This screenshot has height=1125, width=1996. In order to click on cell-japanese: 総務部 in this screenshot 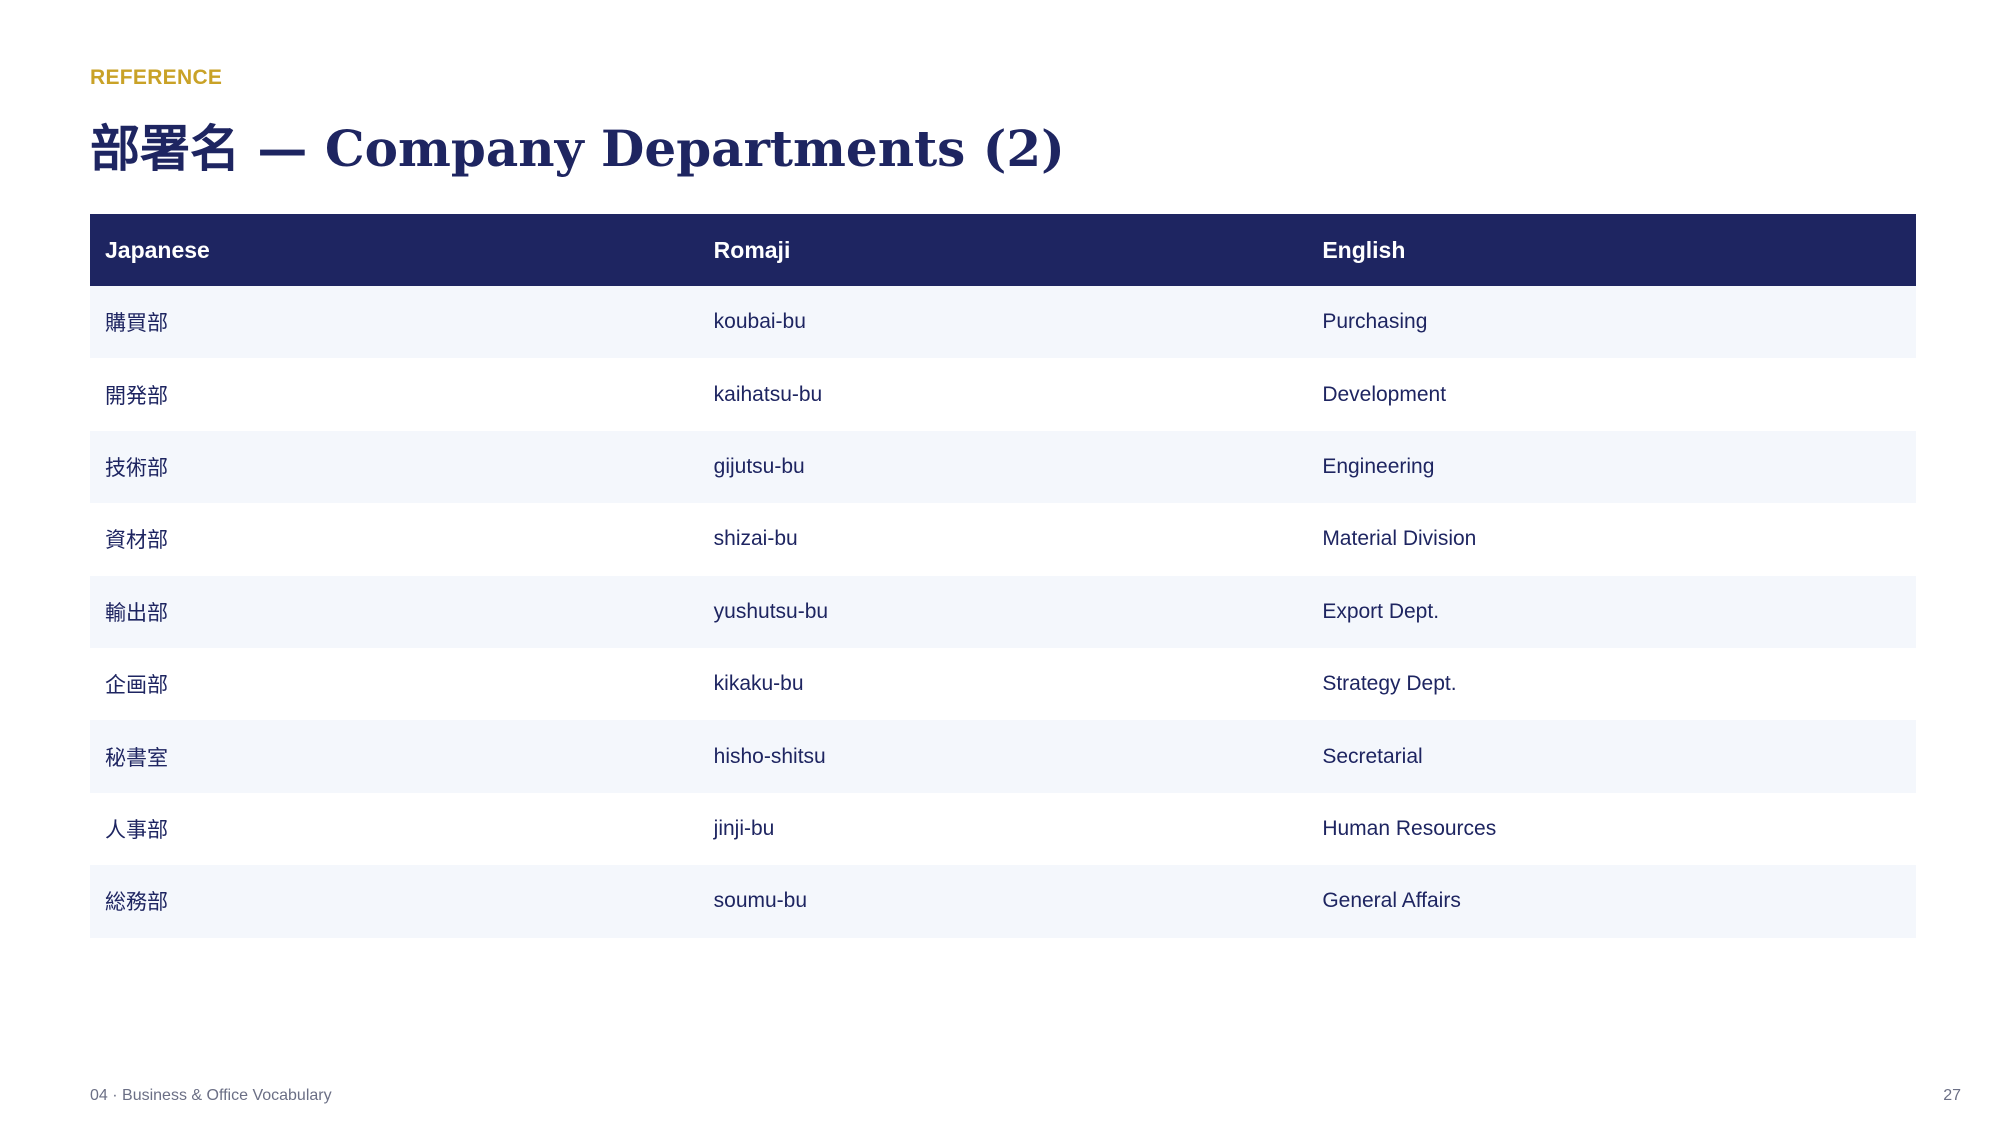, I will do `click(136, 903)`.